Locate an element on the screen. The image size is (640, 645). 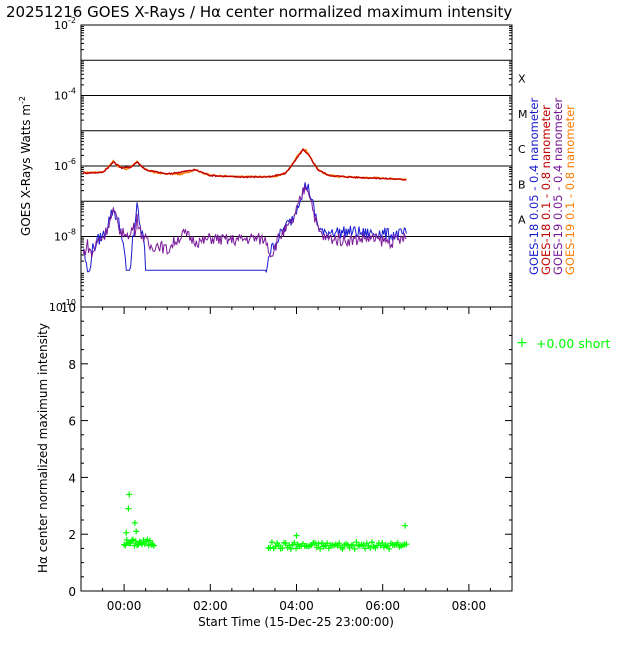
halpha-legend-marker: + is located at coordinates (522, 343).